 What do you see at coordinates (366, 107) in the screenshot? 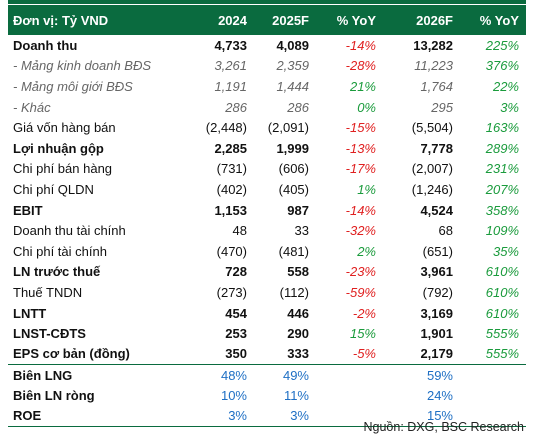
I see `yoy-2025: 0%` at bounding box center [366, 107].